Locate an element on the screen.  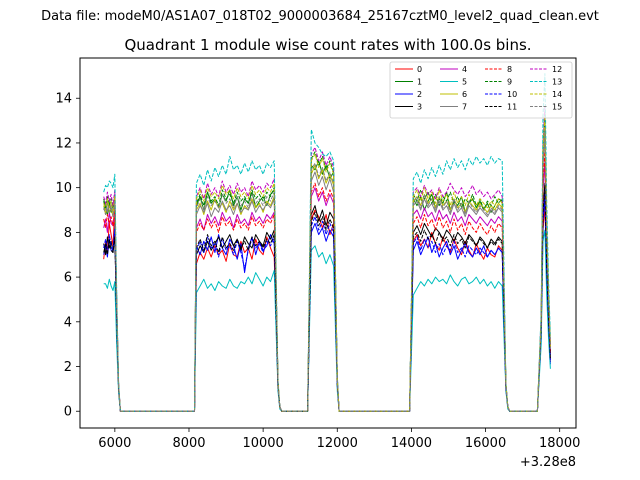
legend-label-5: 5 is located at coordinates (464, 82).